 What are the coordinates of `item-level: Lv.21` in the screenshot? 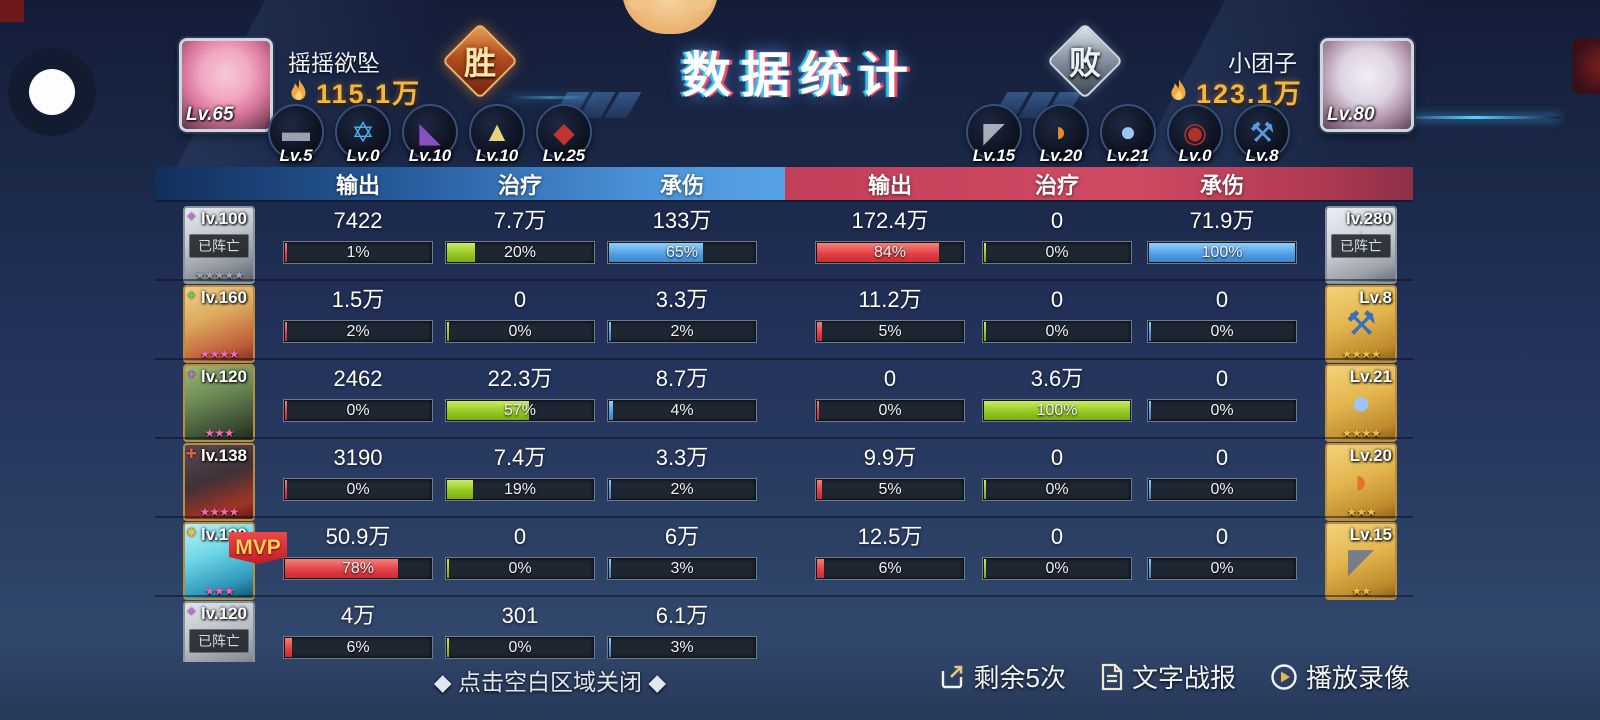 It's located at (1370, 376).